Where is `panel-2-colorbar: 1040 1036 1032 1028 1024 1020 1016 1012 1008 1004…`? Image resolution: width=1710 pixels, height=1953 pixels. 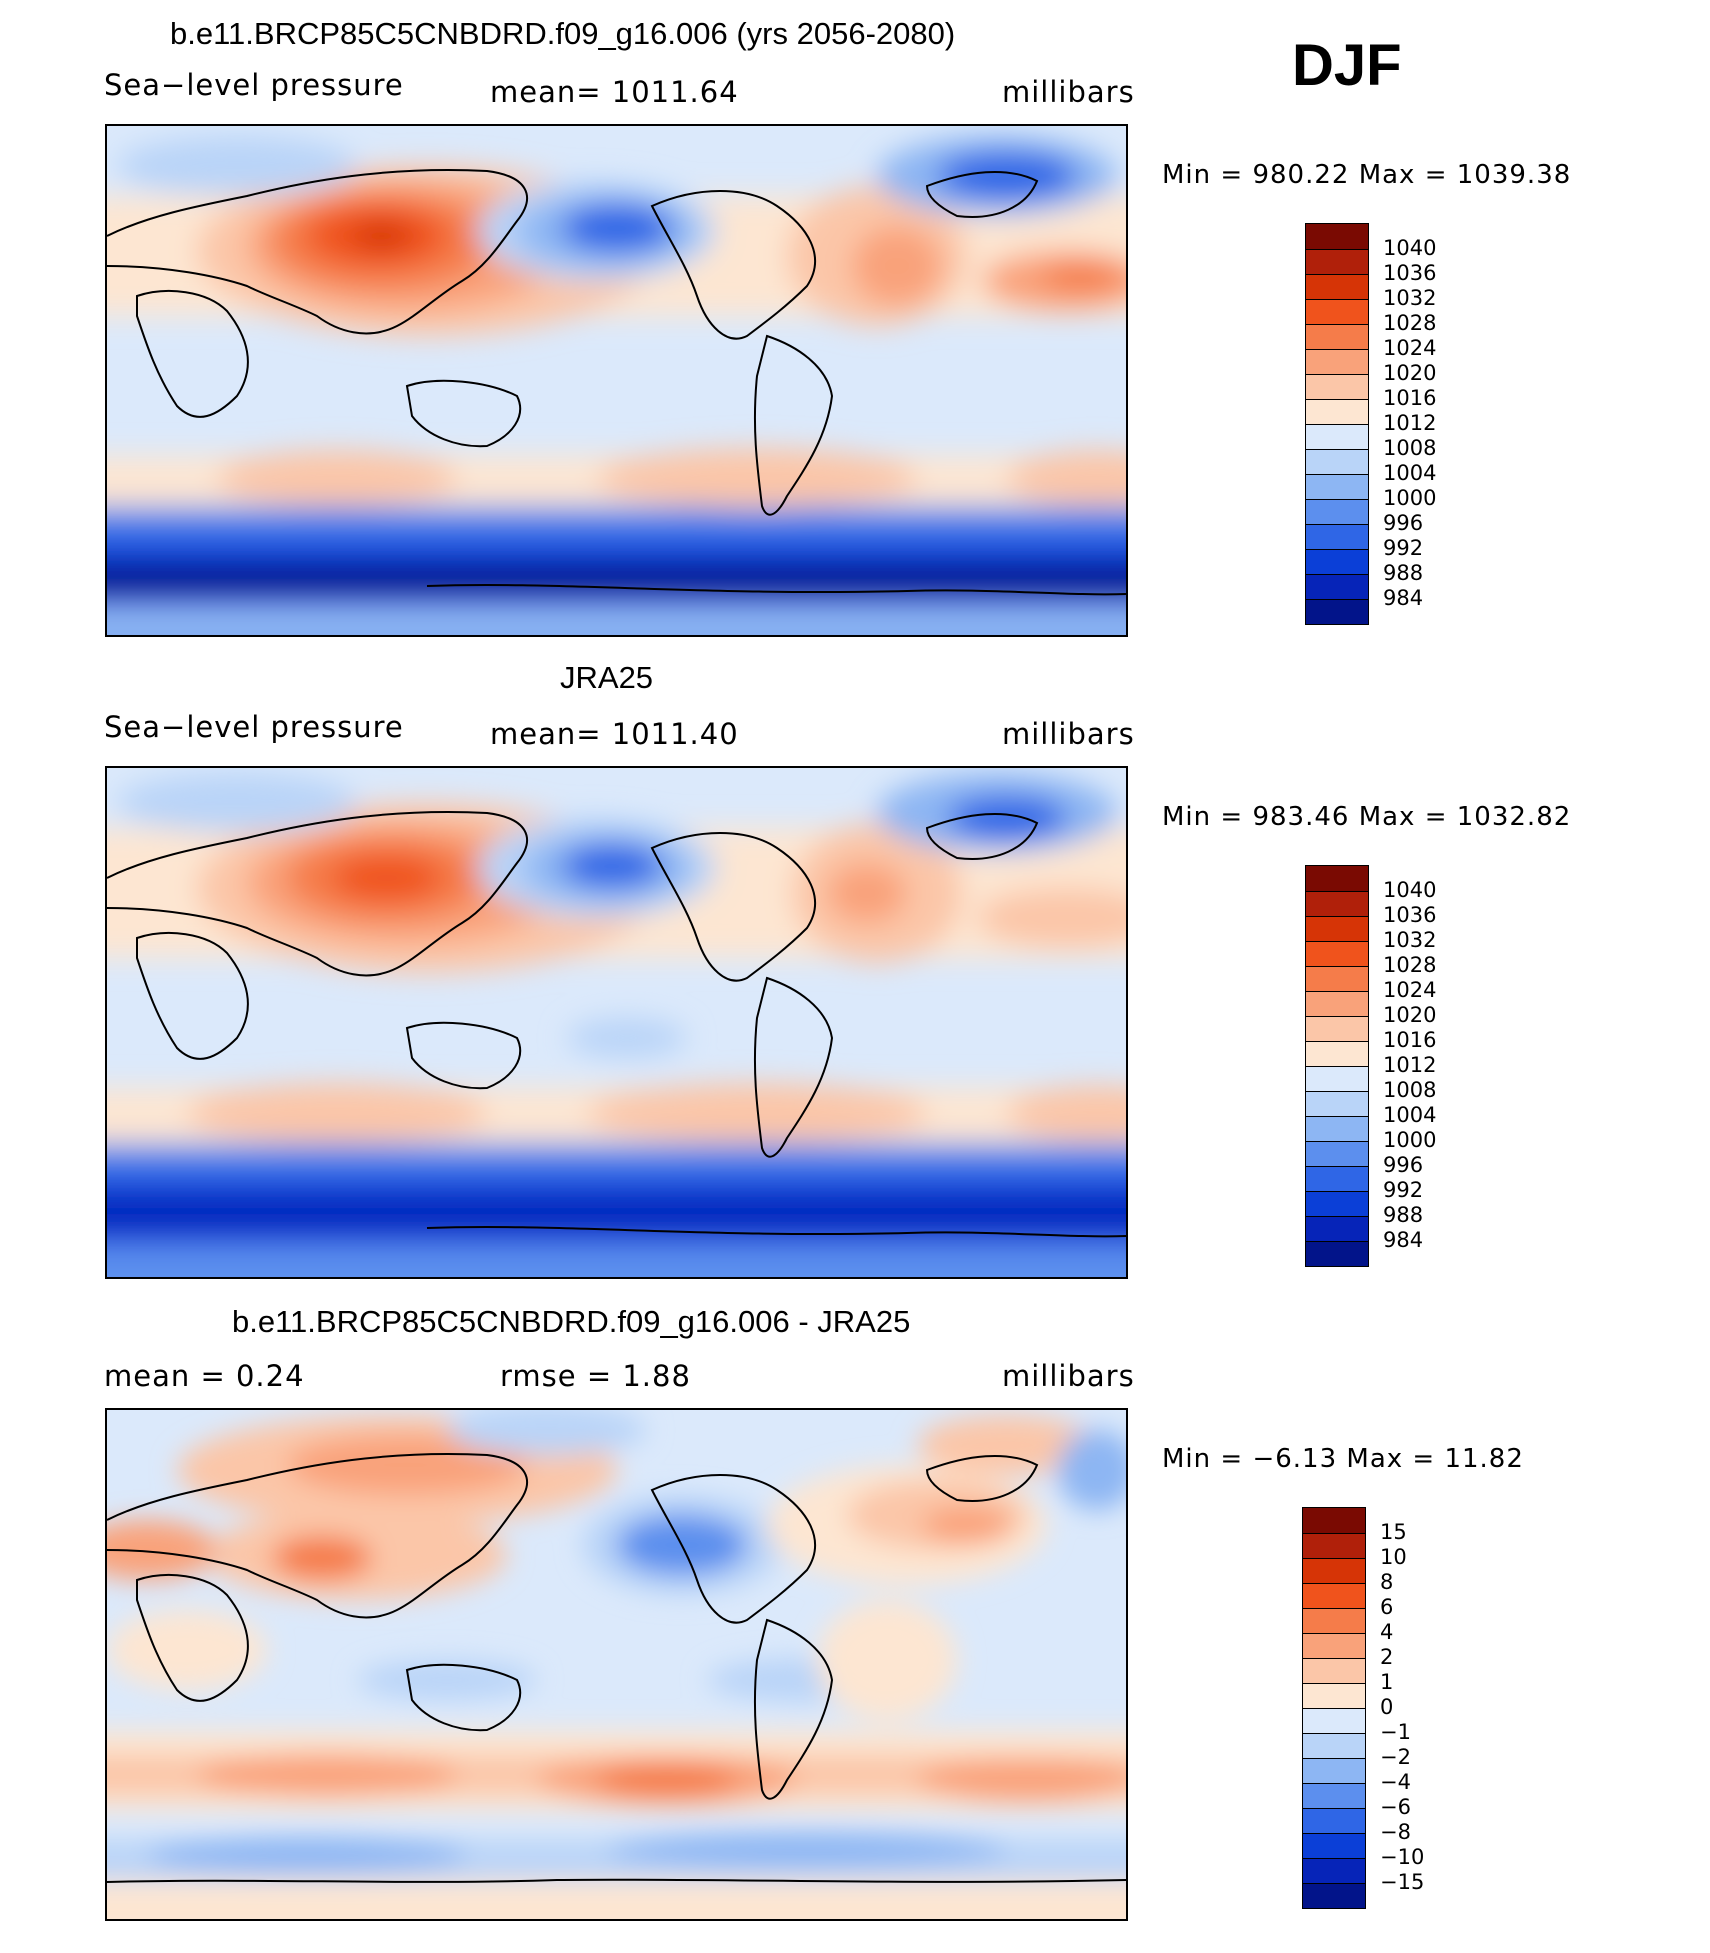
panel-2-colorbar: 1040 1036 1032 1028 1024 1020 1016 1012 1008 1004… is located at coordinates (1390, 1066).